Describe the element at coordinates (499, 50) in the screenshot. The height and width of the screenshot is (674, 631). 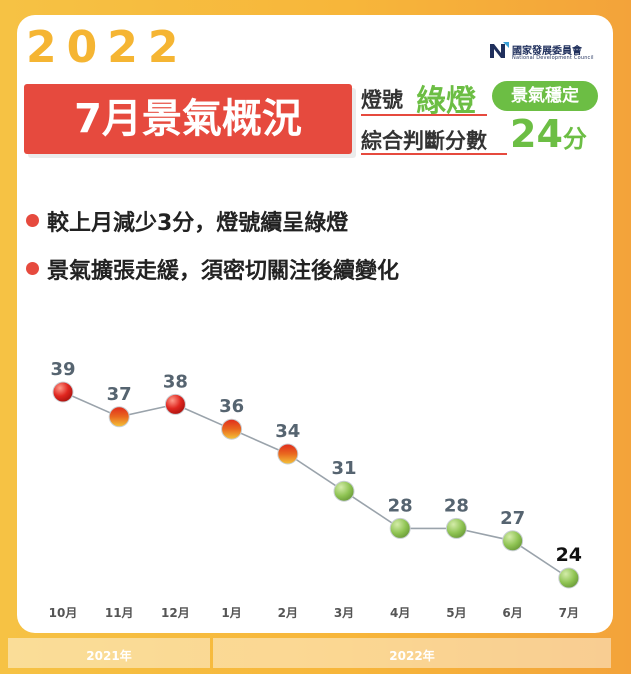
I see `ndc-logo-icon` at that location.